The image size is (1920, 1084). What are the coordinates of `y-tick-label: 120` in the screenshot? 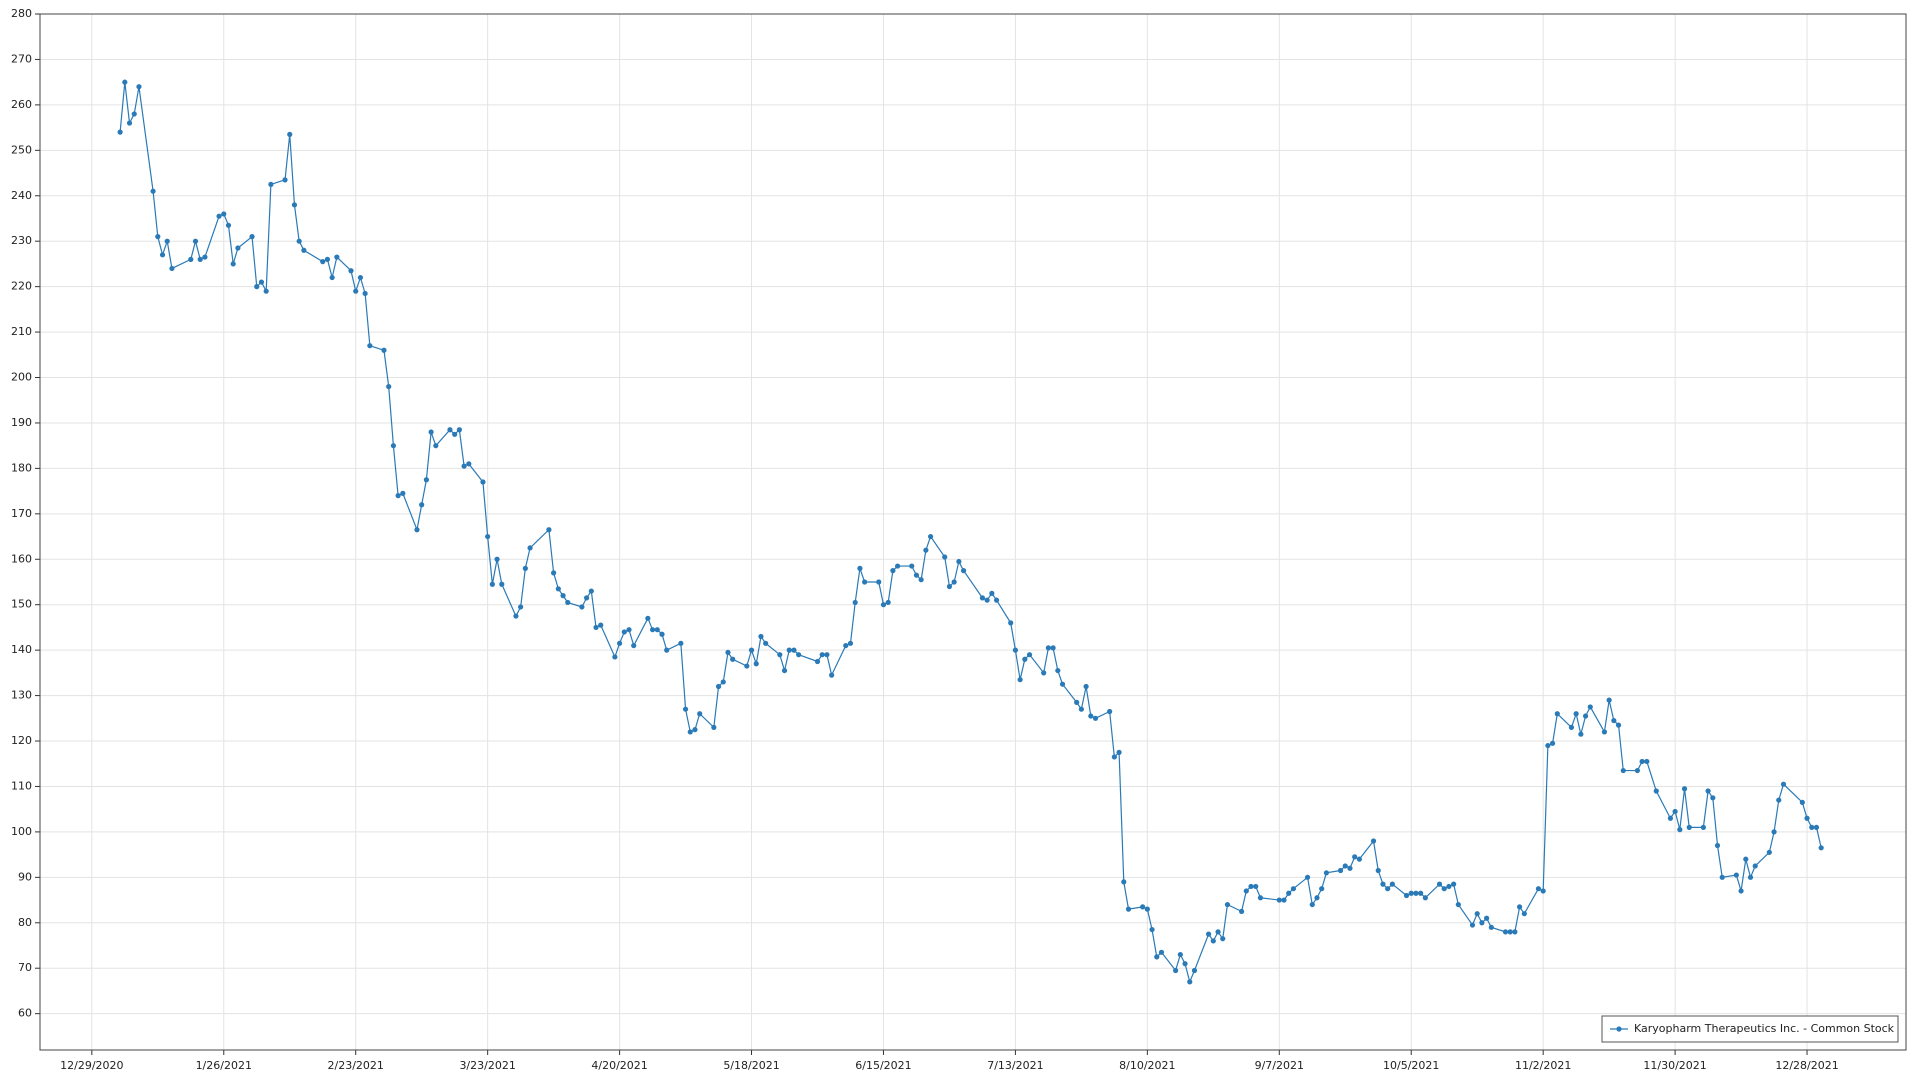 It's located at (21, 740).